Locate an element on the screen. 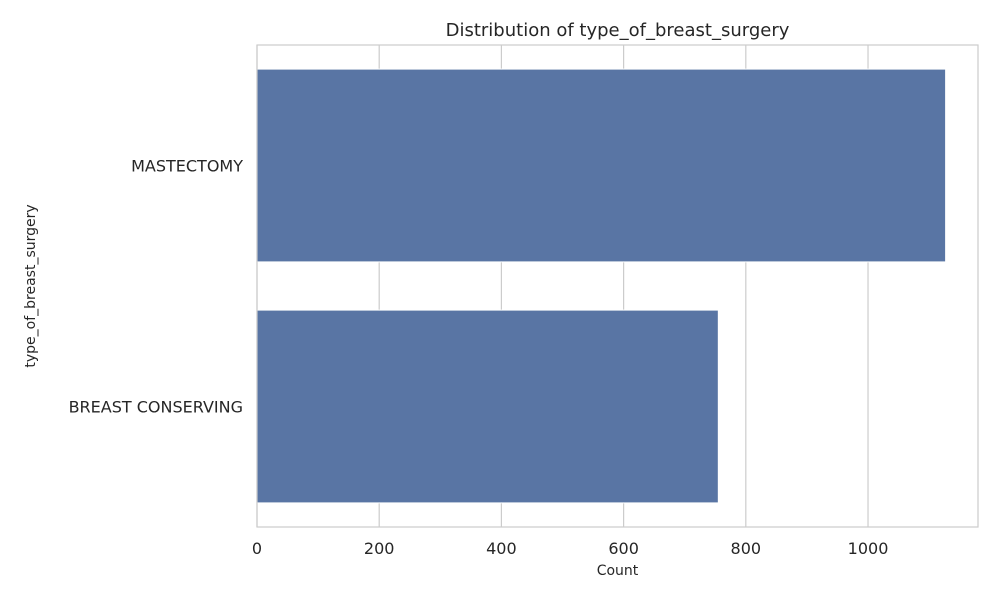 This screenshot has height=600, width=1000. x-tick-label: 1000 is located at coordinates (868, 548).